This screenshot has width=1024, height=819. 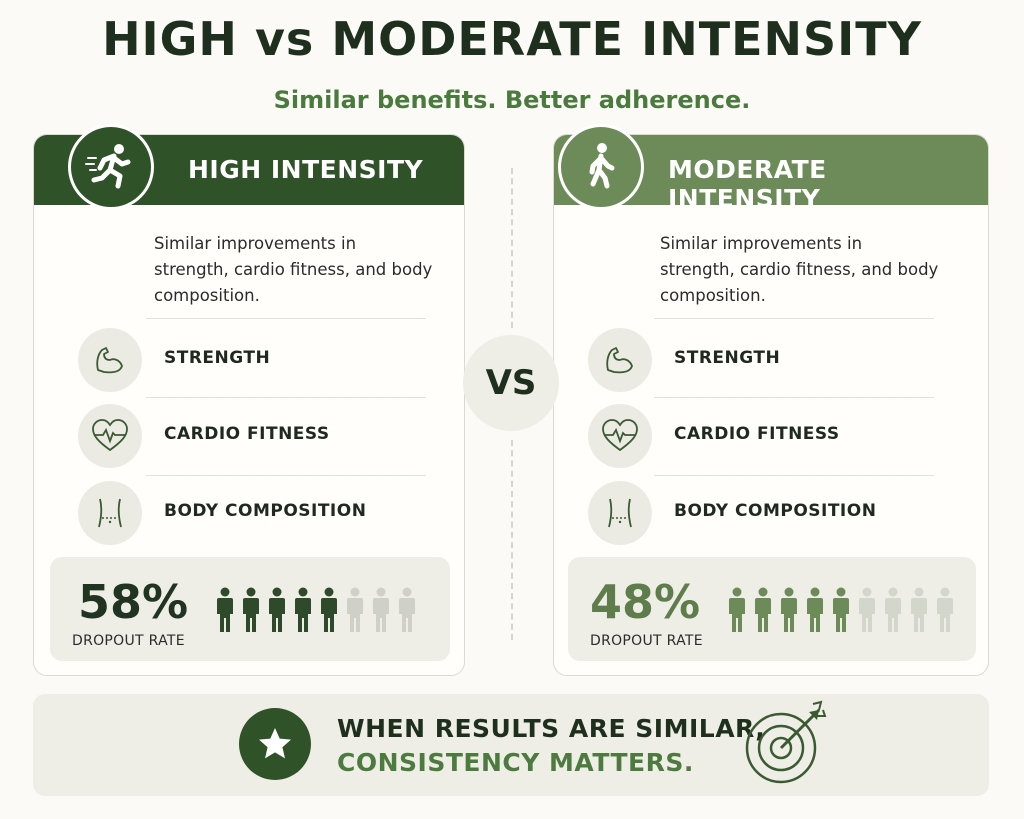 I want to click on vs-divider-top, so click(x=512, y=248).